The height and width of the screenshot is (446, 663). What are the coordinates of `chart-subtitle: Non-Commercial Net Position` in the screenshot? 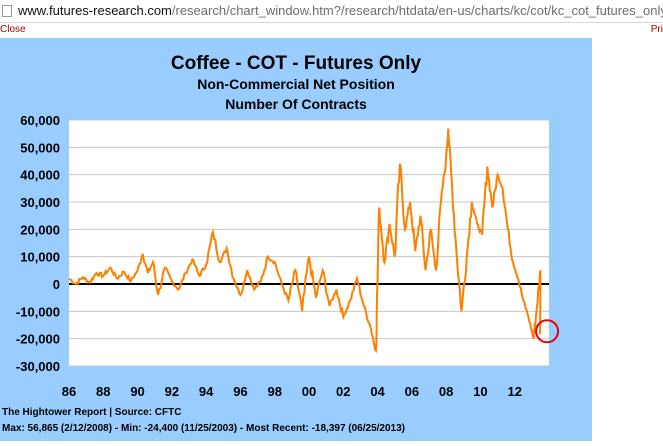 It's located at (296, 84).